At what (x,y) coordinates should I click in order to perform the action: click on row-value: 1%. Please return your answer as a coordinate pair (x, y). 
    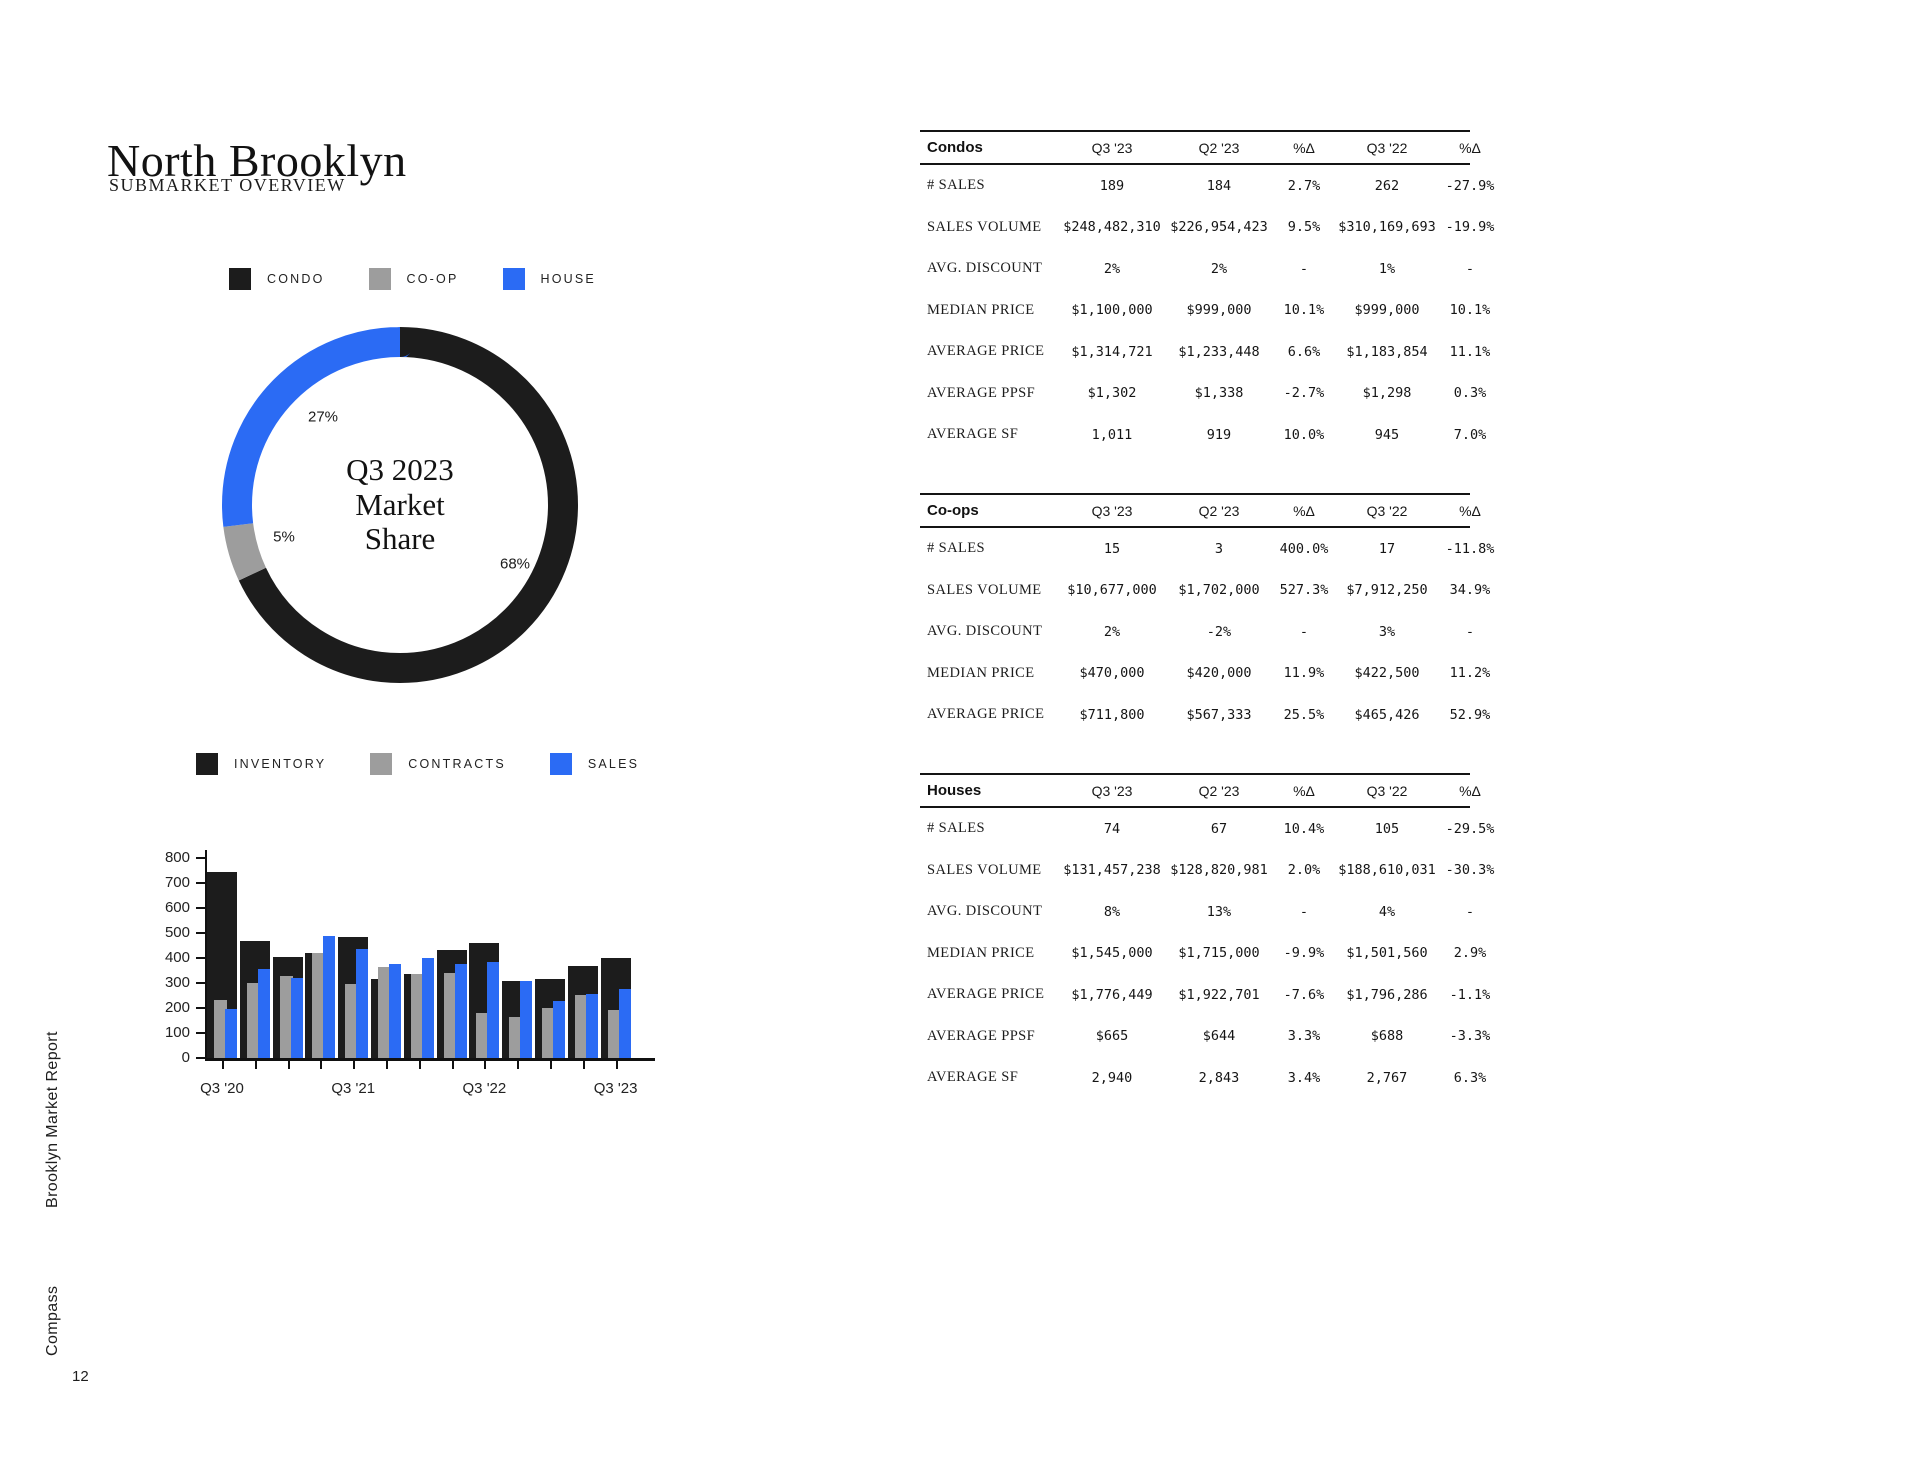
    Looking at the image, I should click on (1387, 268).